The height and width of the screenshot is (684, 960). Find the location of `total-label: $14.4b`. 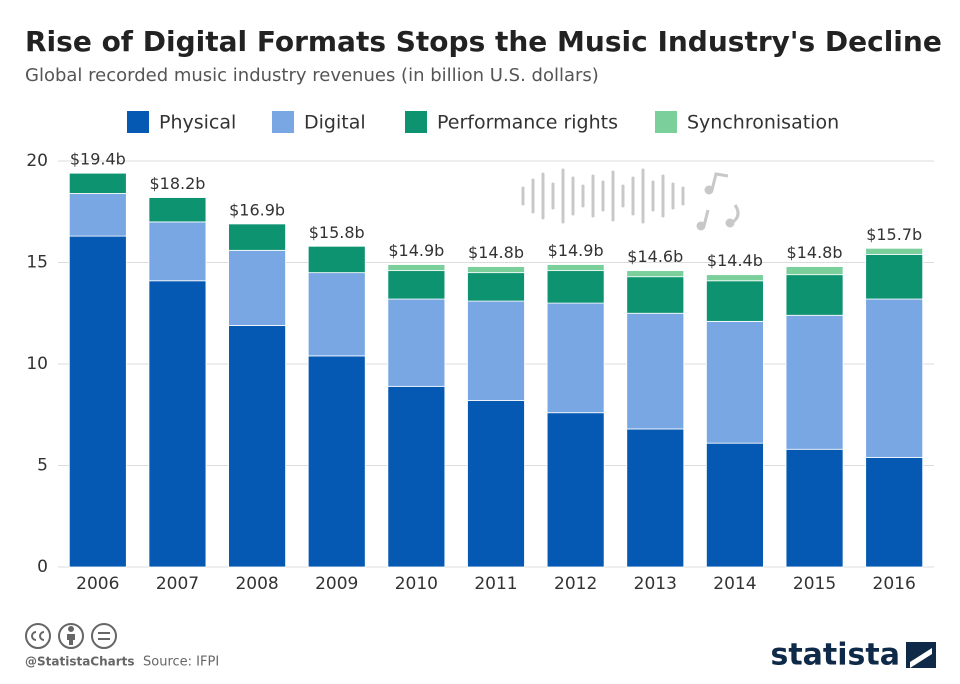

total-label: $14.4b is located at coordinates (735, 260).